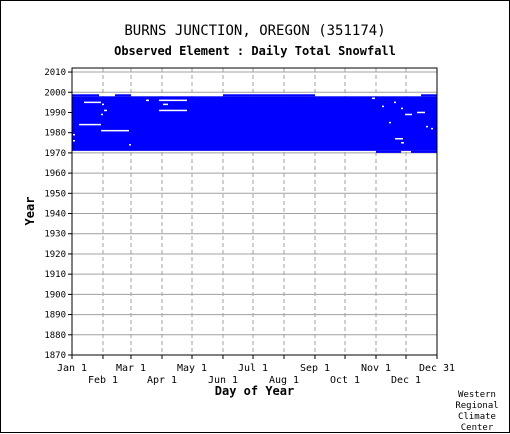 This screenshot has height=434, width=510. What do you see at coordinates (30, 211) in the screenshot?
I see `y-axis-title: Year` at bounding box center [30, 211].